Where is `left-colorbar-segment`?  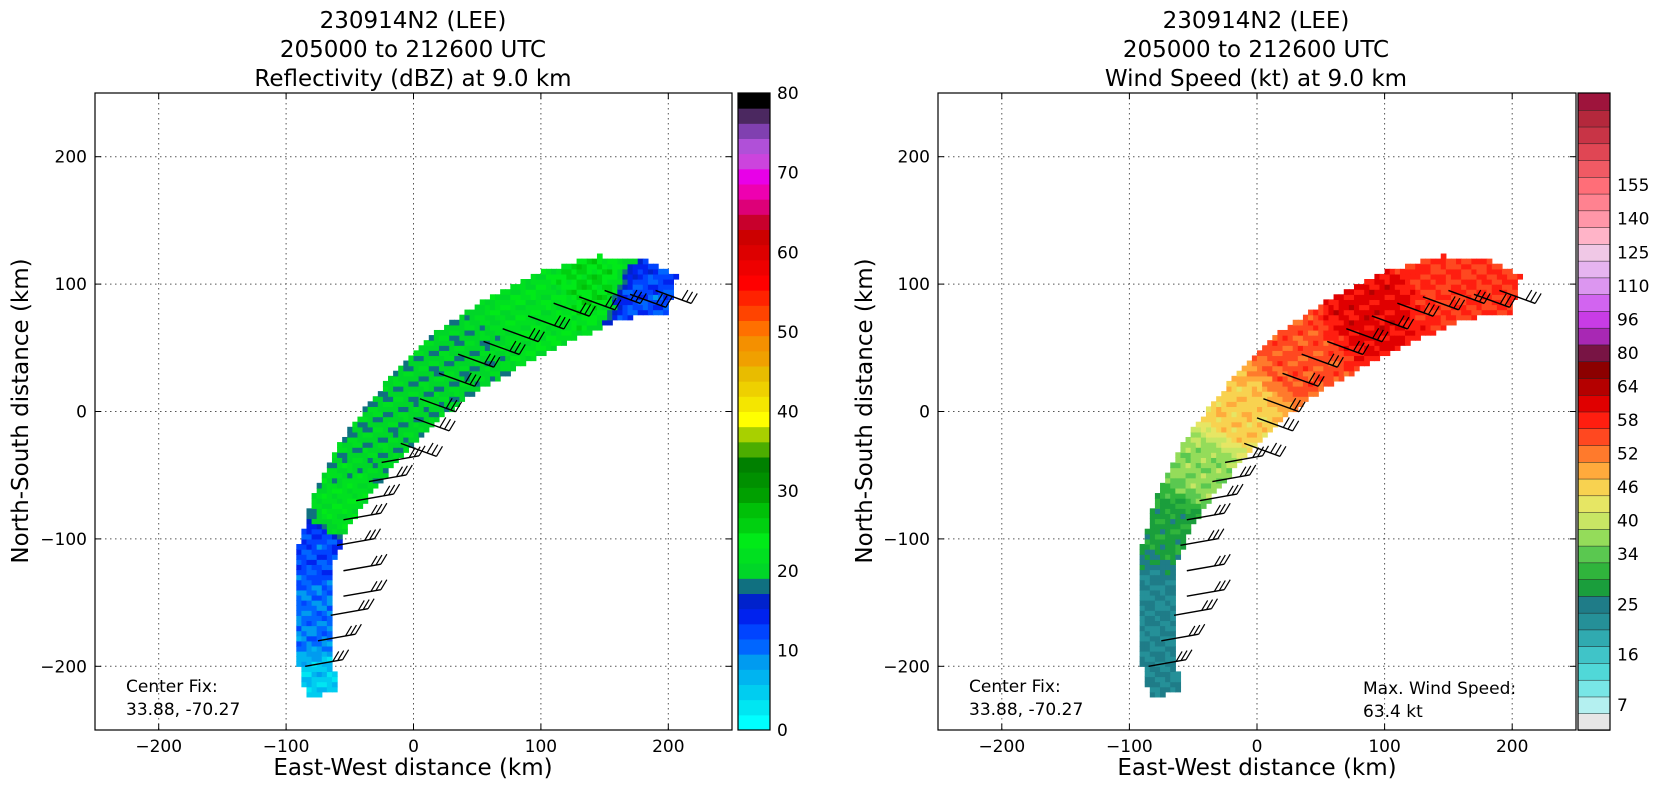
left-colorbar-segment is located at coordinates (754, 601).